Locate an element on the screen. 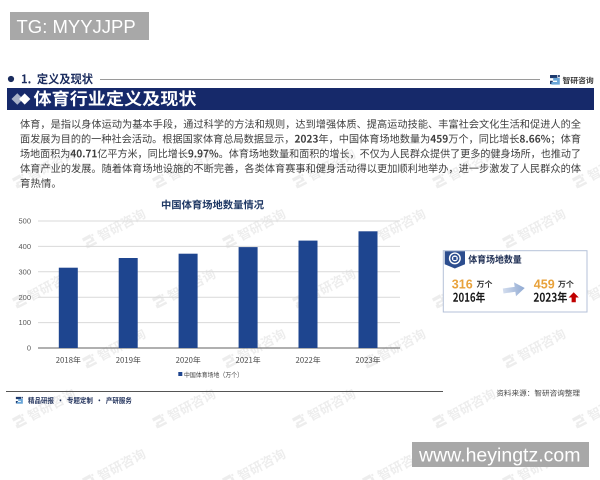  svg-text: 300 is located at coordinates (24, 271).